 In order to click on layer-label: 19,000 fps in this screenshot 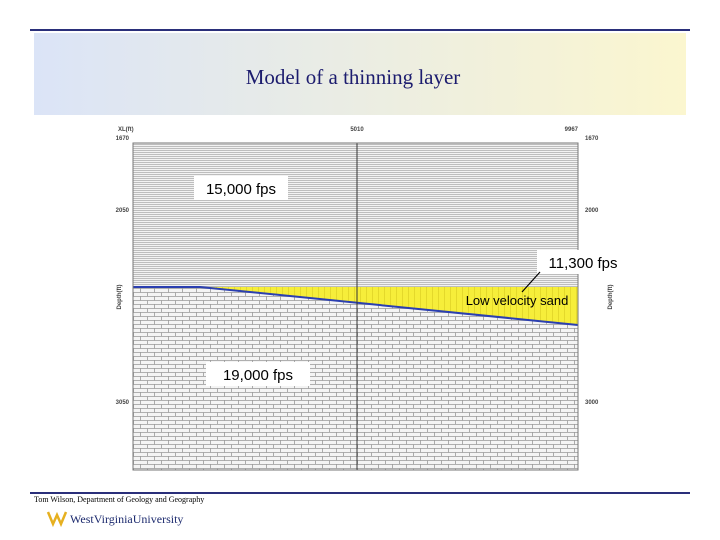, I will do `click(258, 375)`.